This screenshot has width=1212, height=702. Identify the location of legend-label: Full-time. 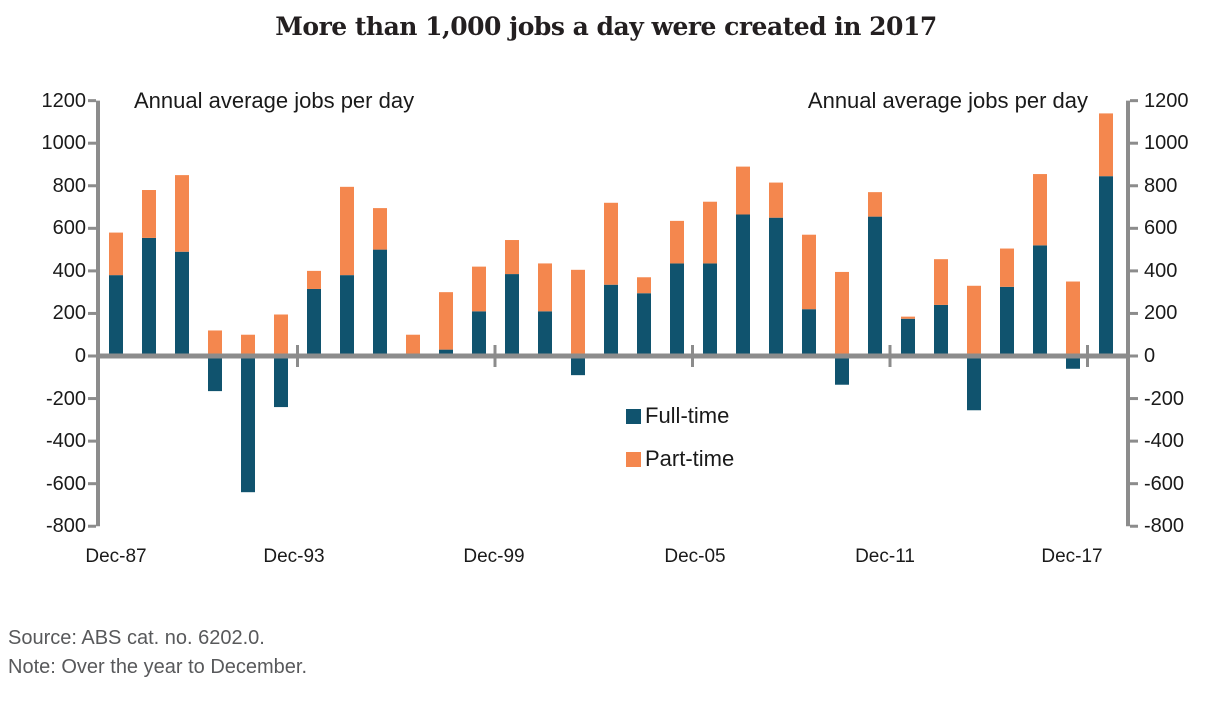
(687, 415).